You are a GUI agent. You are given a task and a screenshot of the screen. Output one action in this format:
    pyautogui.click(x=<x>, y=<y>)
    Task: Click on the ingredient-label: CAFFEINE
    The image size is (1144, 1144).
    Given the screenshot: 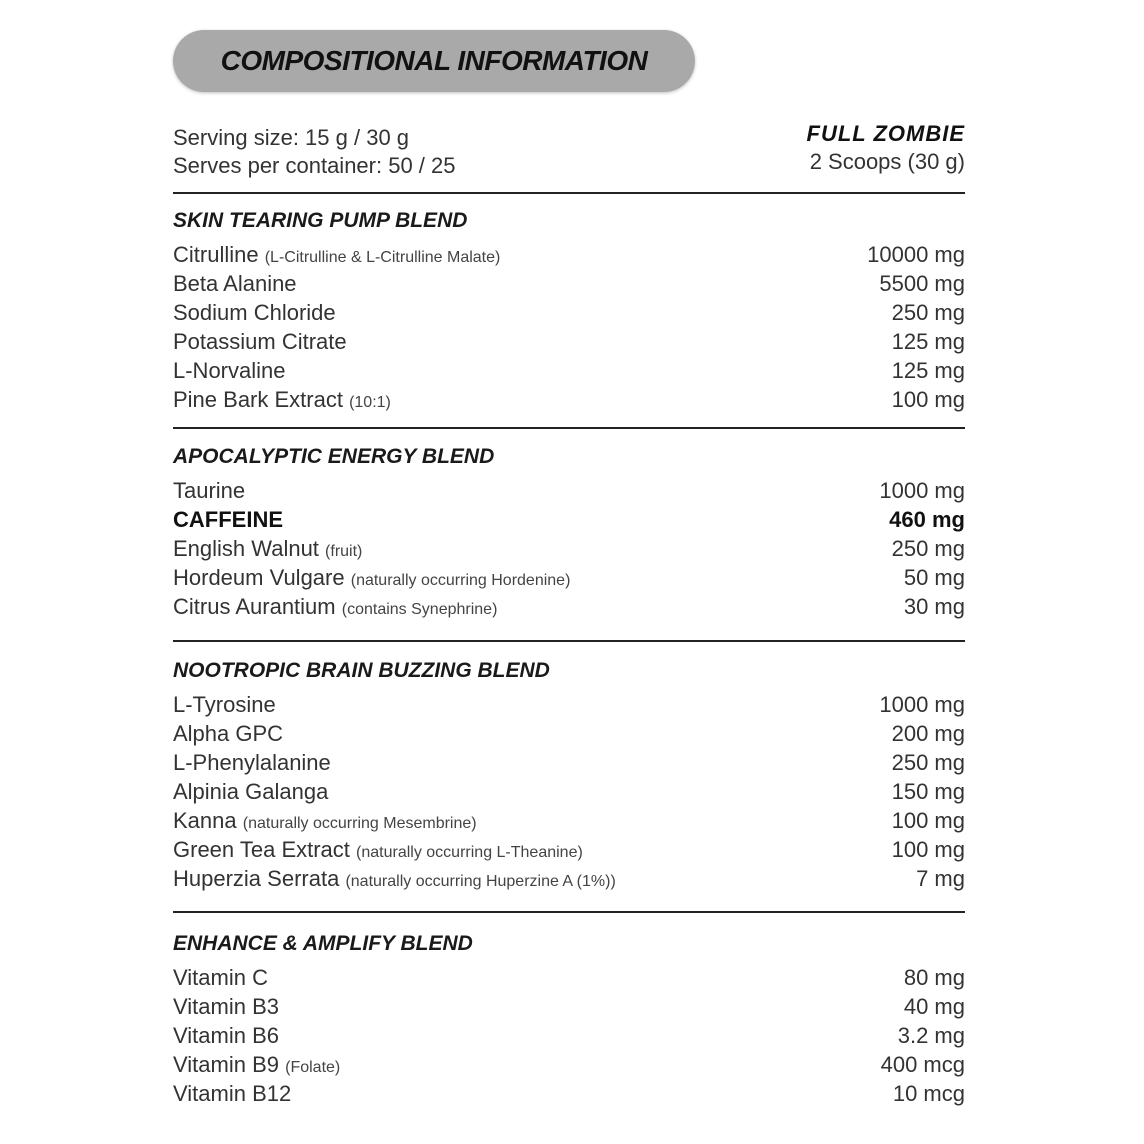 What is the action you would take?
    pyautogui.click(x=228, y=519)
    